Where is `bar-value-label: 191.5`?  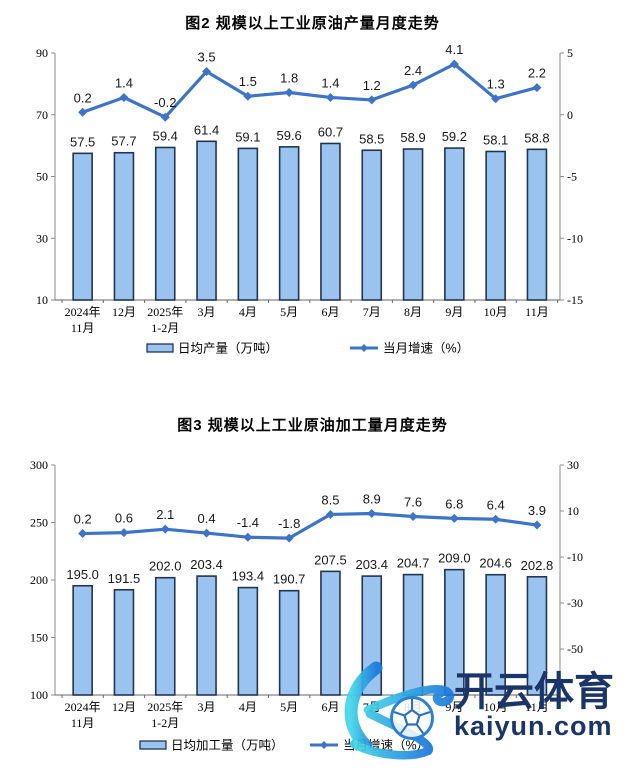
bar-value-label: 191.5 is located at coordinates (124, 578).